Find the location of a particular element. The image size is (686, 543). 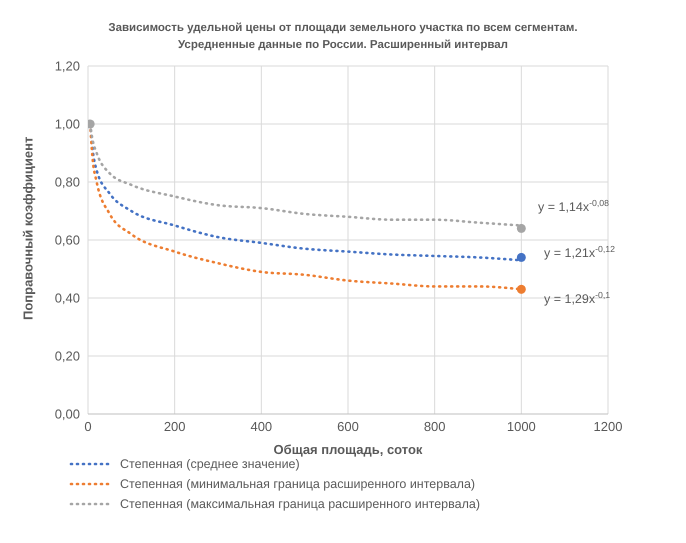

y-tick-label: 0,00 is located at coordinates (67, 414).